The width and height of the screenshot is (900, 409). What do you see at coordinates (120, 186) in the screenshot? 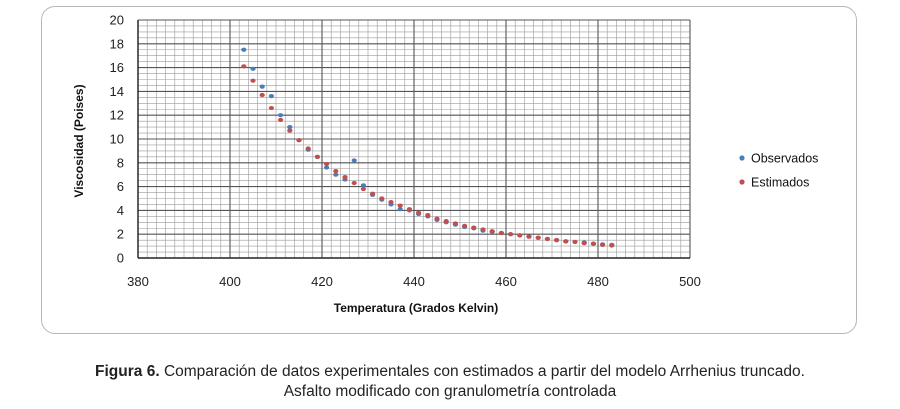
I see `y-tick-label: 6` at bounding box center [120, 186].